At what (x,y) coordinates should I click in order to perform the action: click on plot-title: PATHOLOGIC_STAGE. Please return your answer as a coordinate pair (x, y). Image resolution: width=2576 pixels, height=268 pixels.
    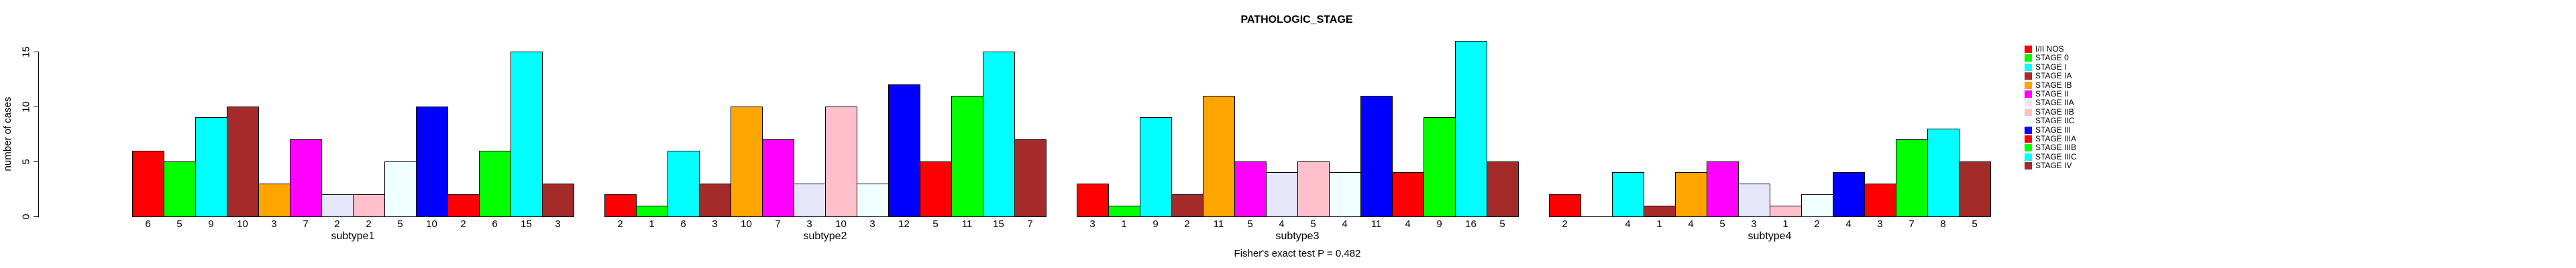
    Looking at the image, I should click on (1296, 20).